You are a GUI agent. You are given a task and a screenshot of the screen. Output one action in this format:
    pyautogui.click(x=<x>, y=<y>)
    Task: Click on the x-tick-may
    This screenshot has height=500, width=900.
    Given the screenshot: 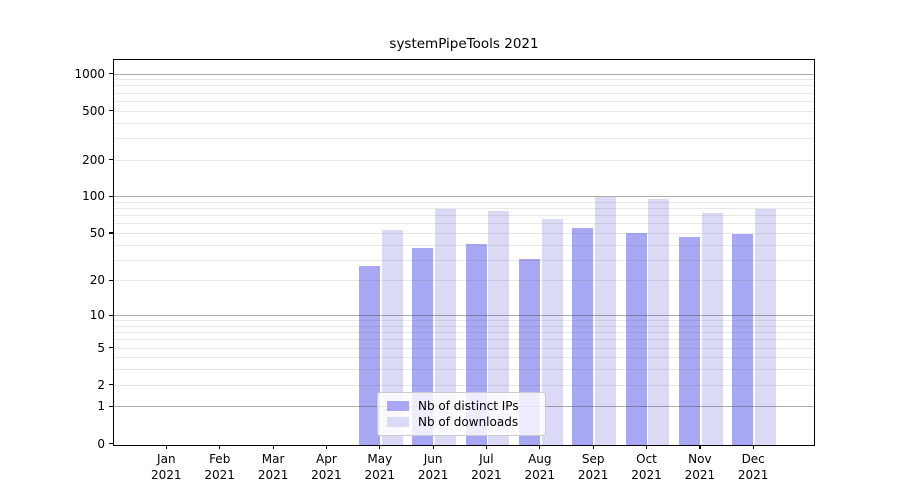 What is the action you would take?
    pyautogui.click(x=380, y=446)
    